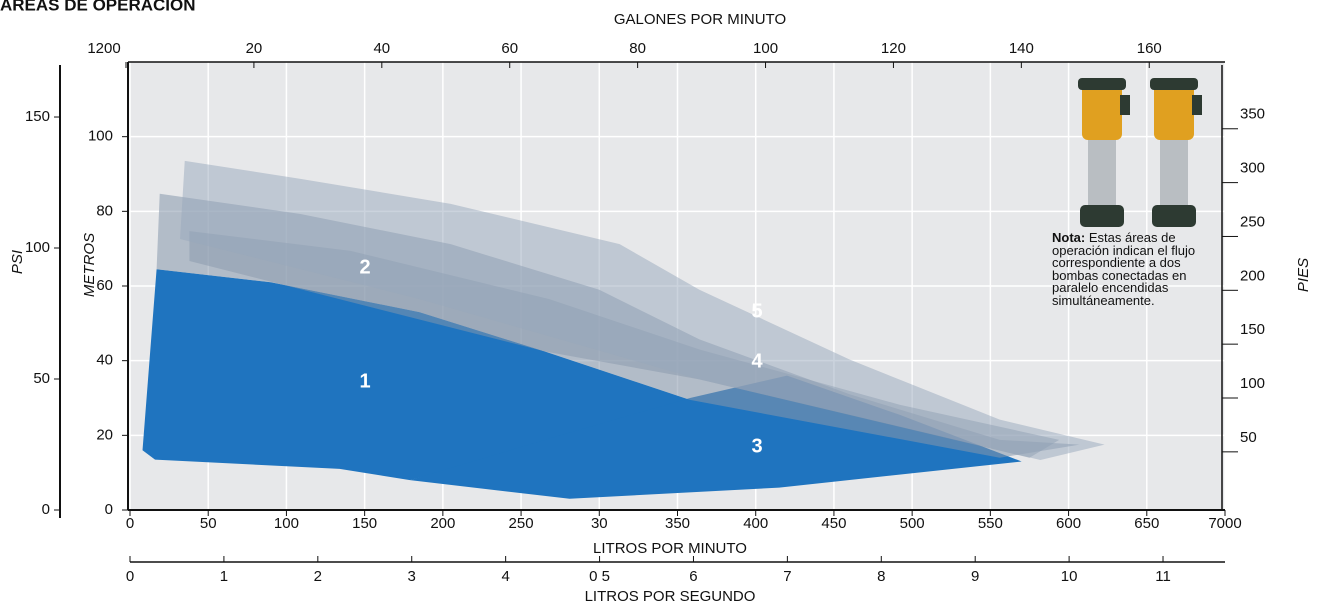 The image size is (1321, 608). Describe the element at coordinates (364, 267) in the screenshot. I see `area-label: 2` at that location.